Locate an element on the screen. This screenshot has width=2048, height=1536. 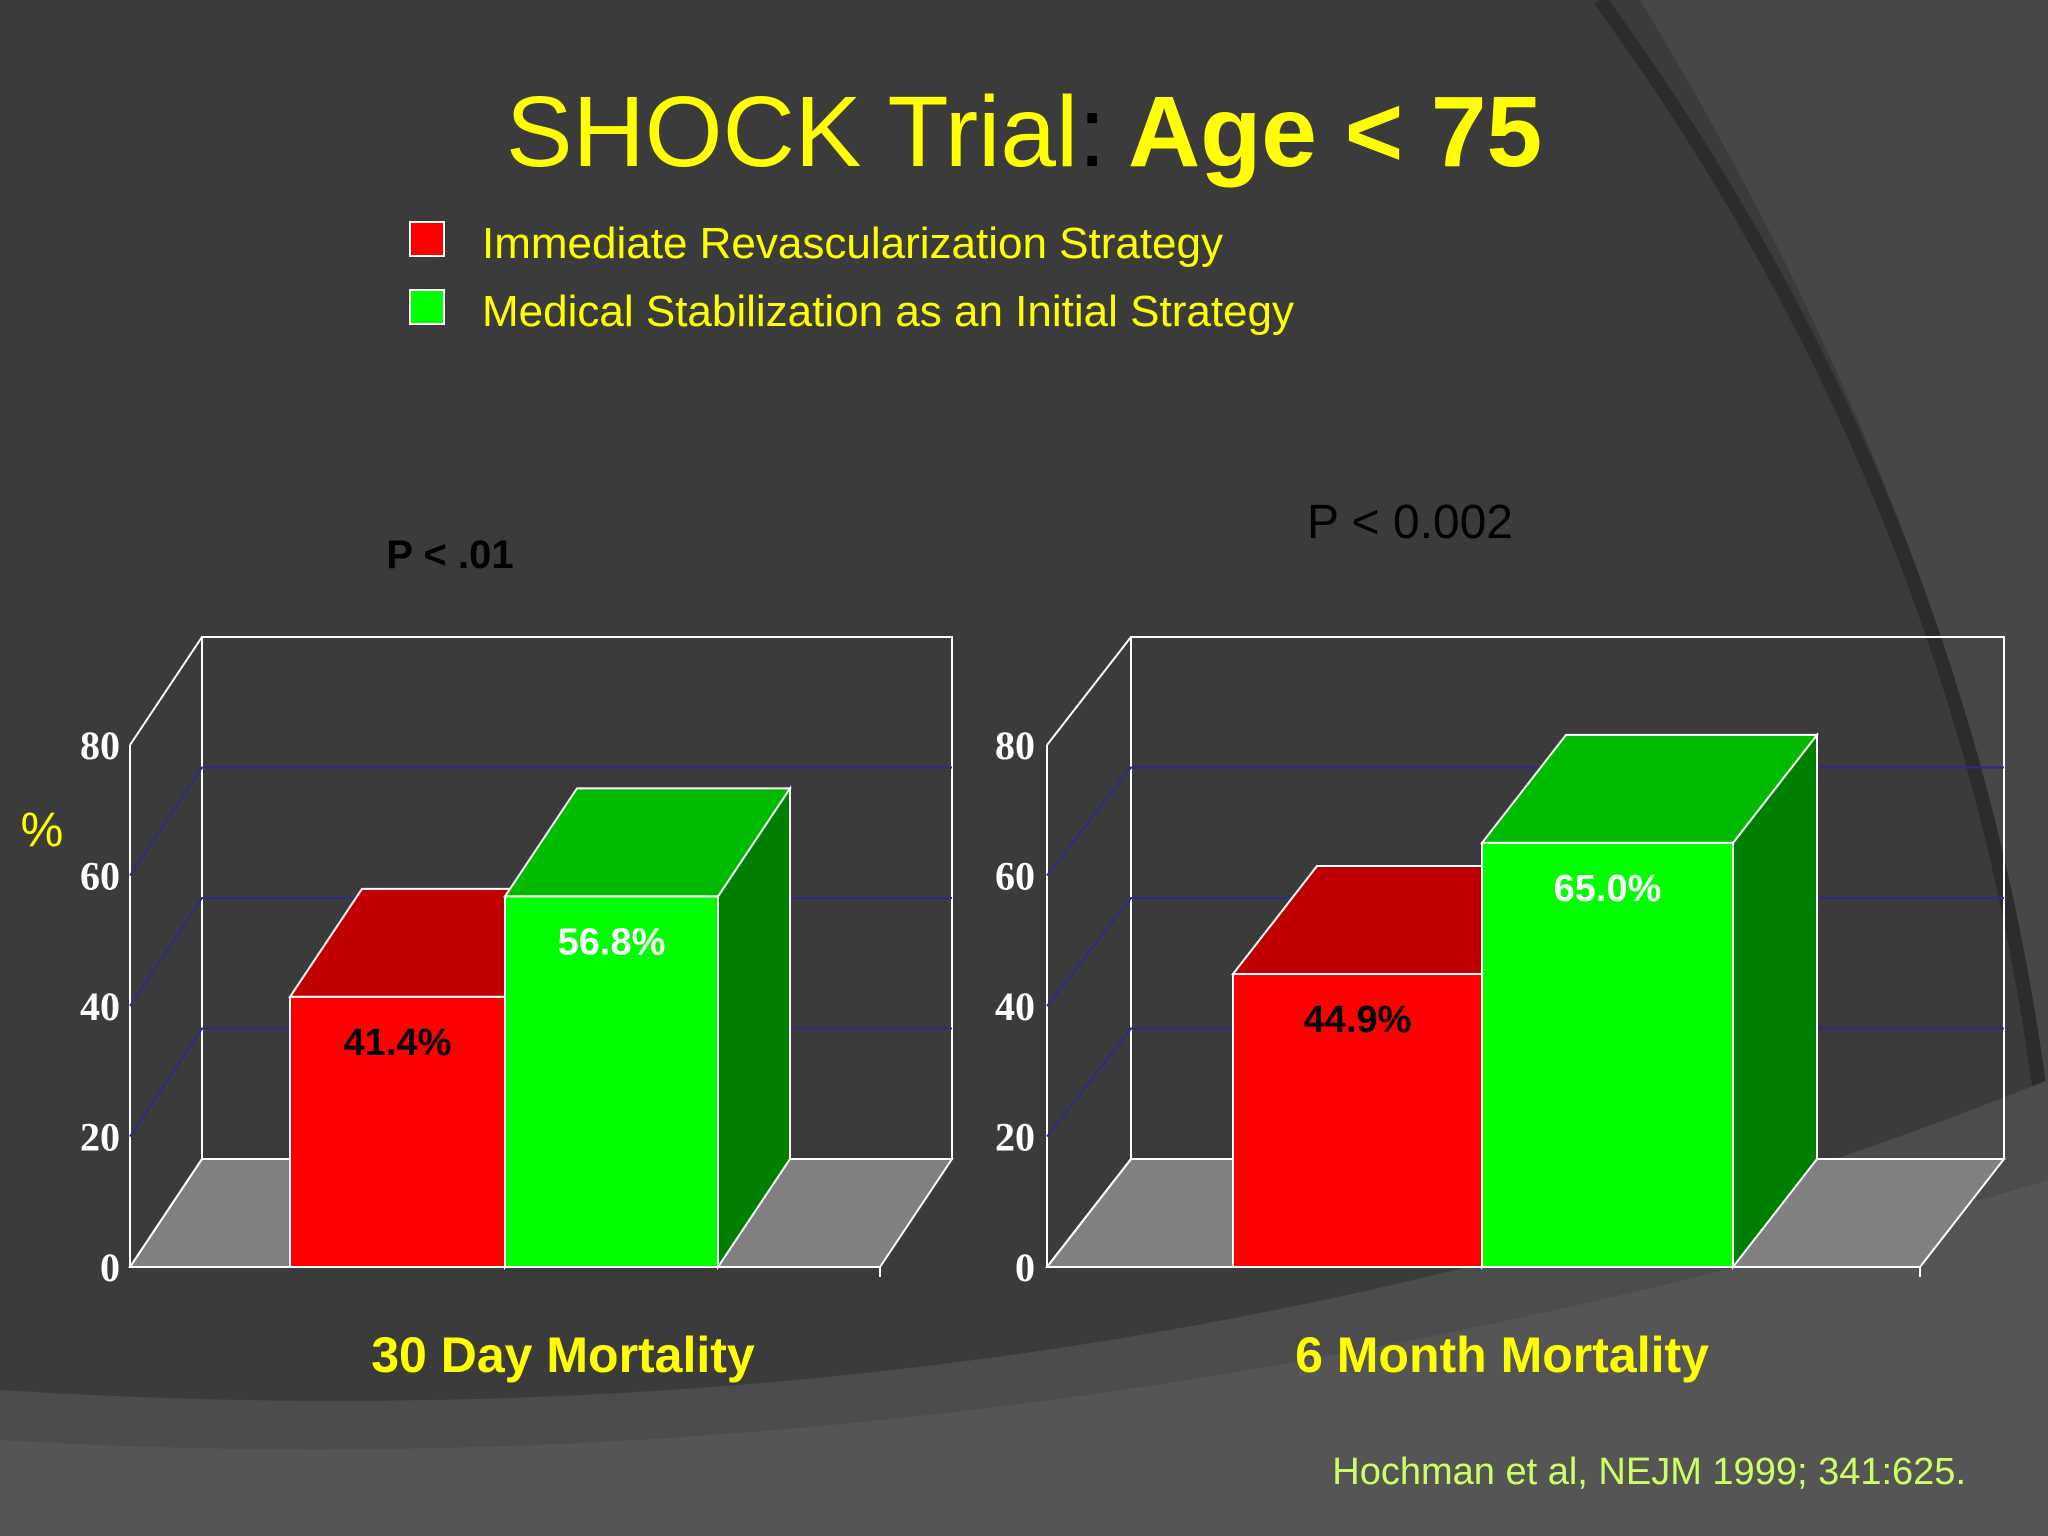
bar-value-label: 65.0% is located at coordinates (1608, 889).